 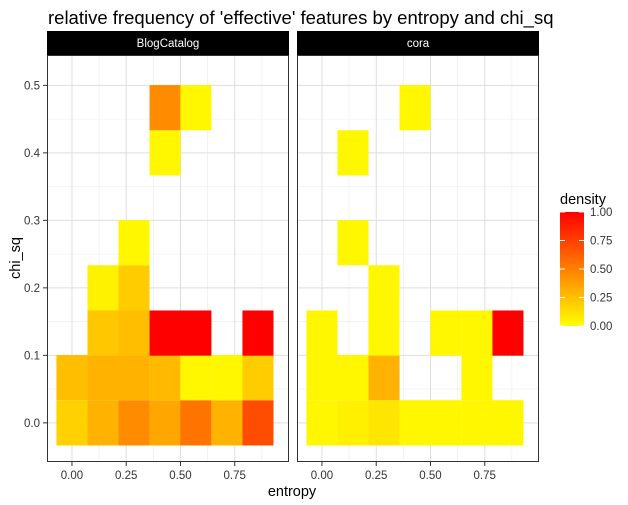 I want to click on legend-tick-label: 0.25, so click(x=601, y=299).